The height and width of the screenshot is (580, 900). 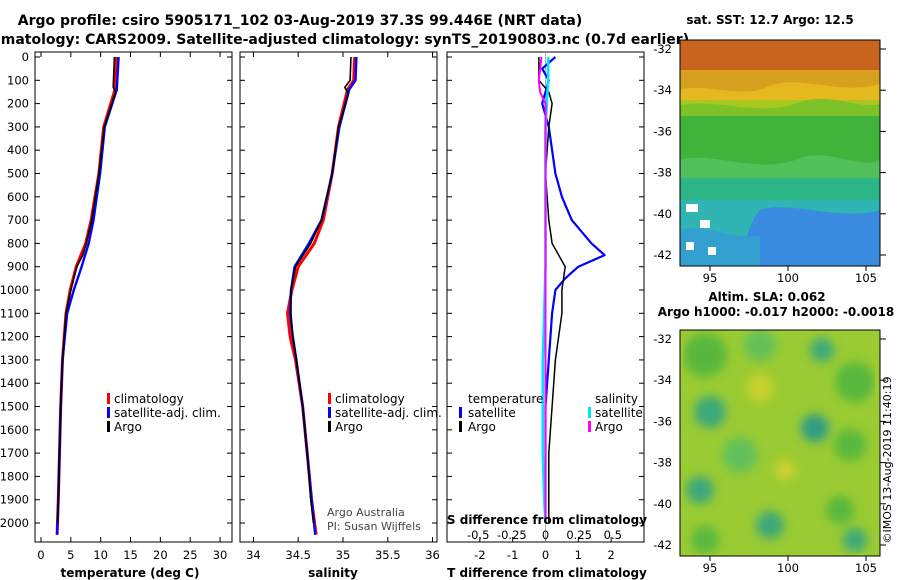 I want to click on sst-lat-axis: -32 -34 -36 -38 -40 -42, so click(x=769, y=152).